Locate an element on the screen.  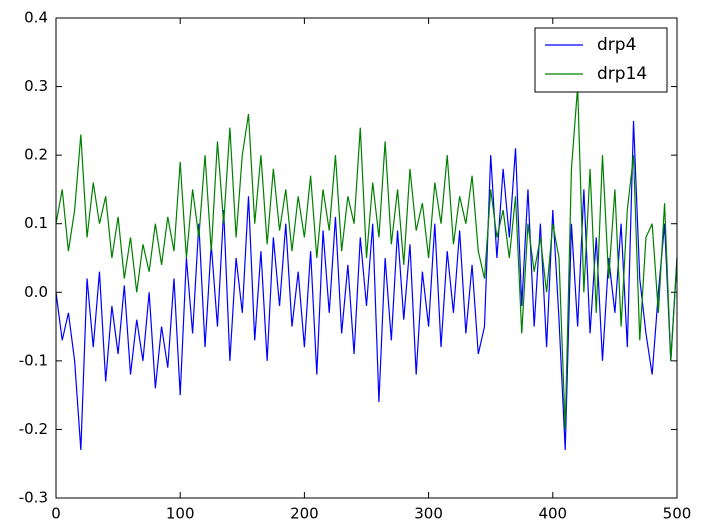
y-tick-label: 0.0 is located at coordinates (36, 292).